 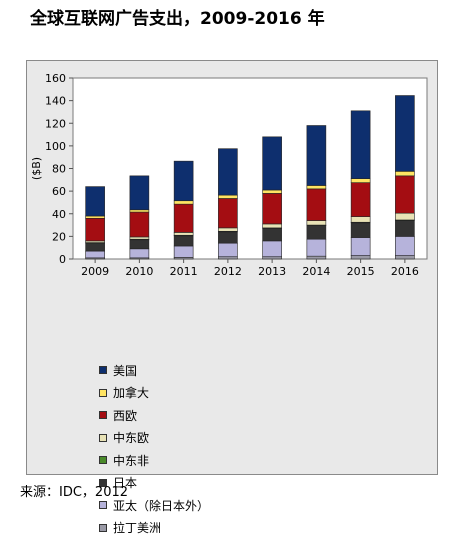 I want to click on legend-label: 日本, so click(x=125, y=483).